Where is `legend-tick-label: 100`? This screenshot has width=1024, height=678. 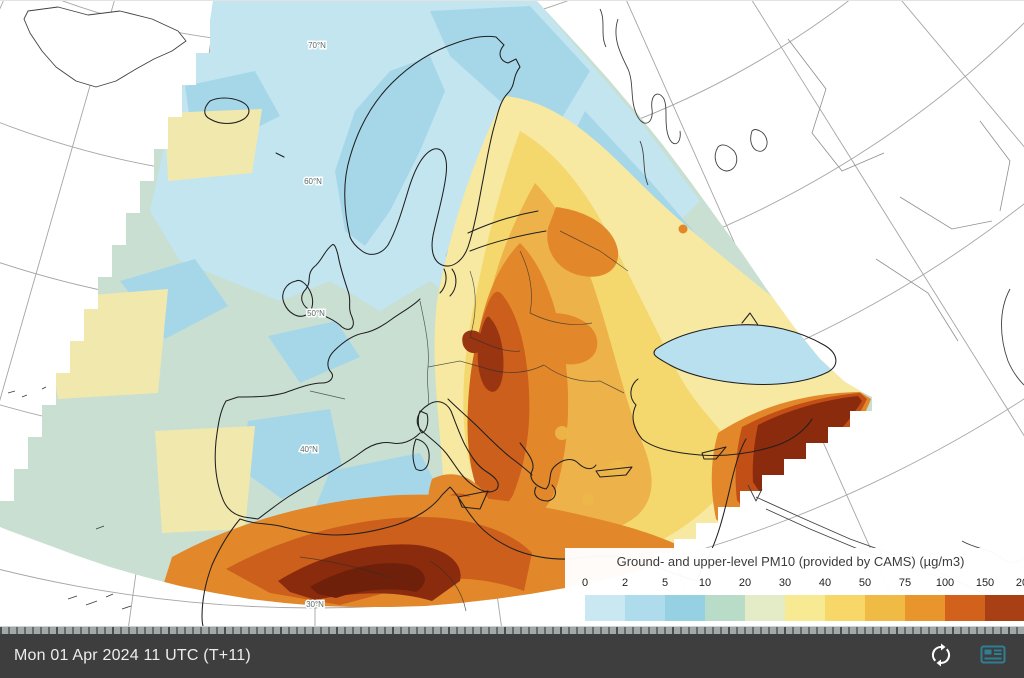 legend-tick-label: 100 is located at coordinates (945, 583).